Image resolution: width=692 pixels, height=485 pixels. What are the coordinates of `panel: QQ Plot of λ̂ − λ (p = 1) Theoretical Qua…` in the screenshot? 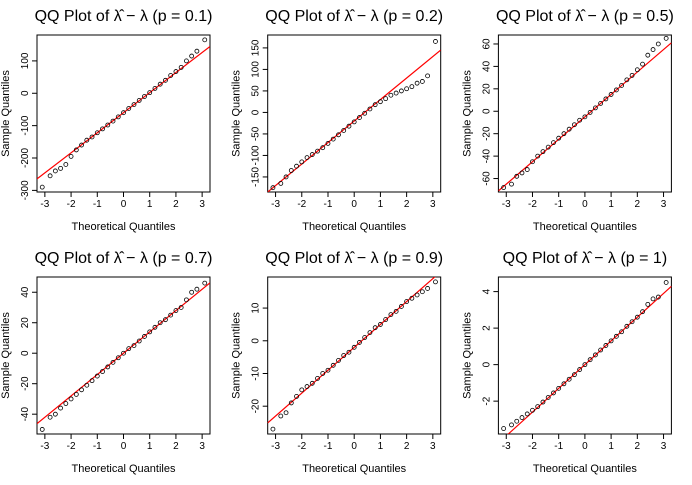 It's located at (566, 362).